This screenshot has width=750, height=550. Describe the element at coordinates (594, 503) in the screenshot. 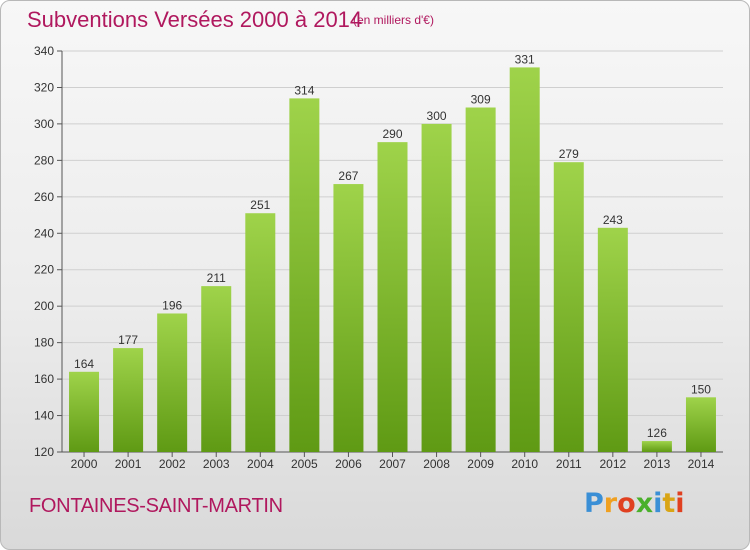

I see `logo-letter: P` at that location.